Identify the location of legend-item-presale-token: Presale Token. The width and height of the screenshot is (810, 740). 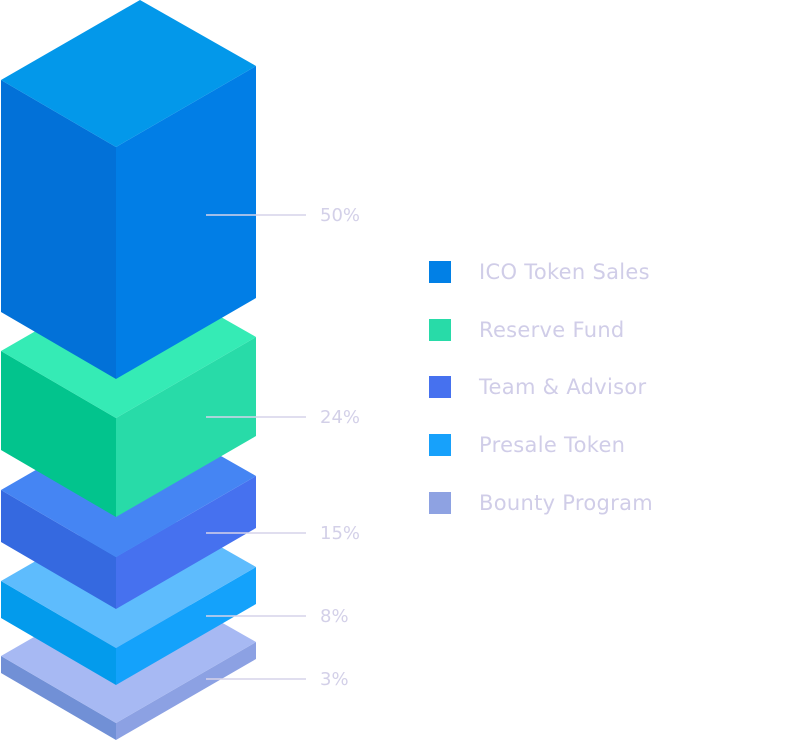
(541, 445).